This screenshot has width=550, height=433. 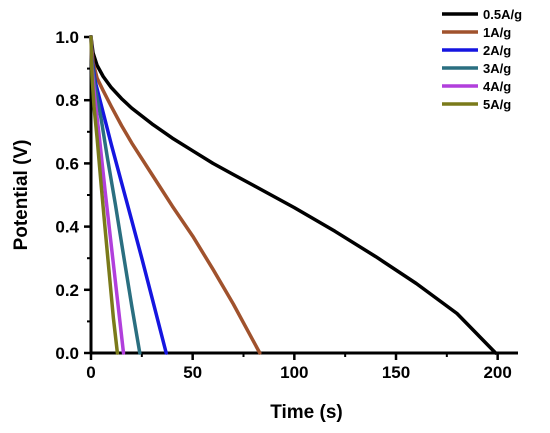 What do you see at coordinates (396, 372) in the screenshot?
I see `x-tick-label: 150` at bounding box center [396, 372].